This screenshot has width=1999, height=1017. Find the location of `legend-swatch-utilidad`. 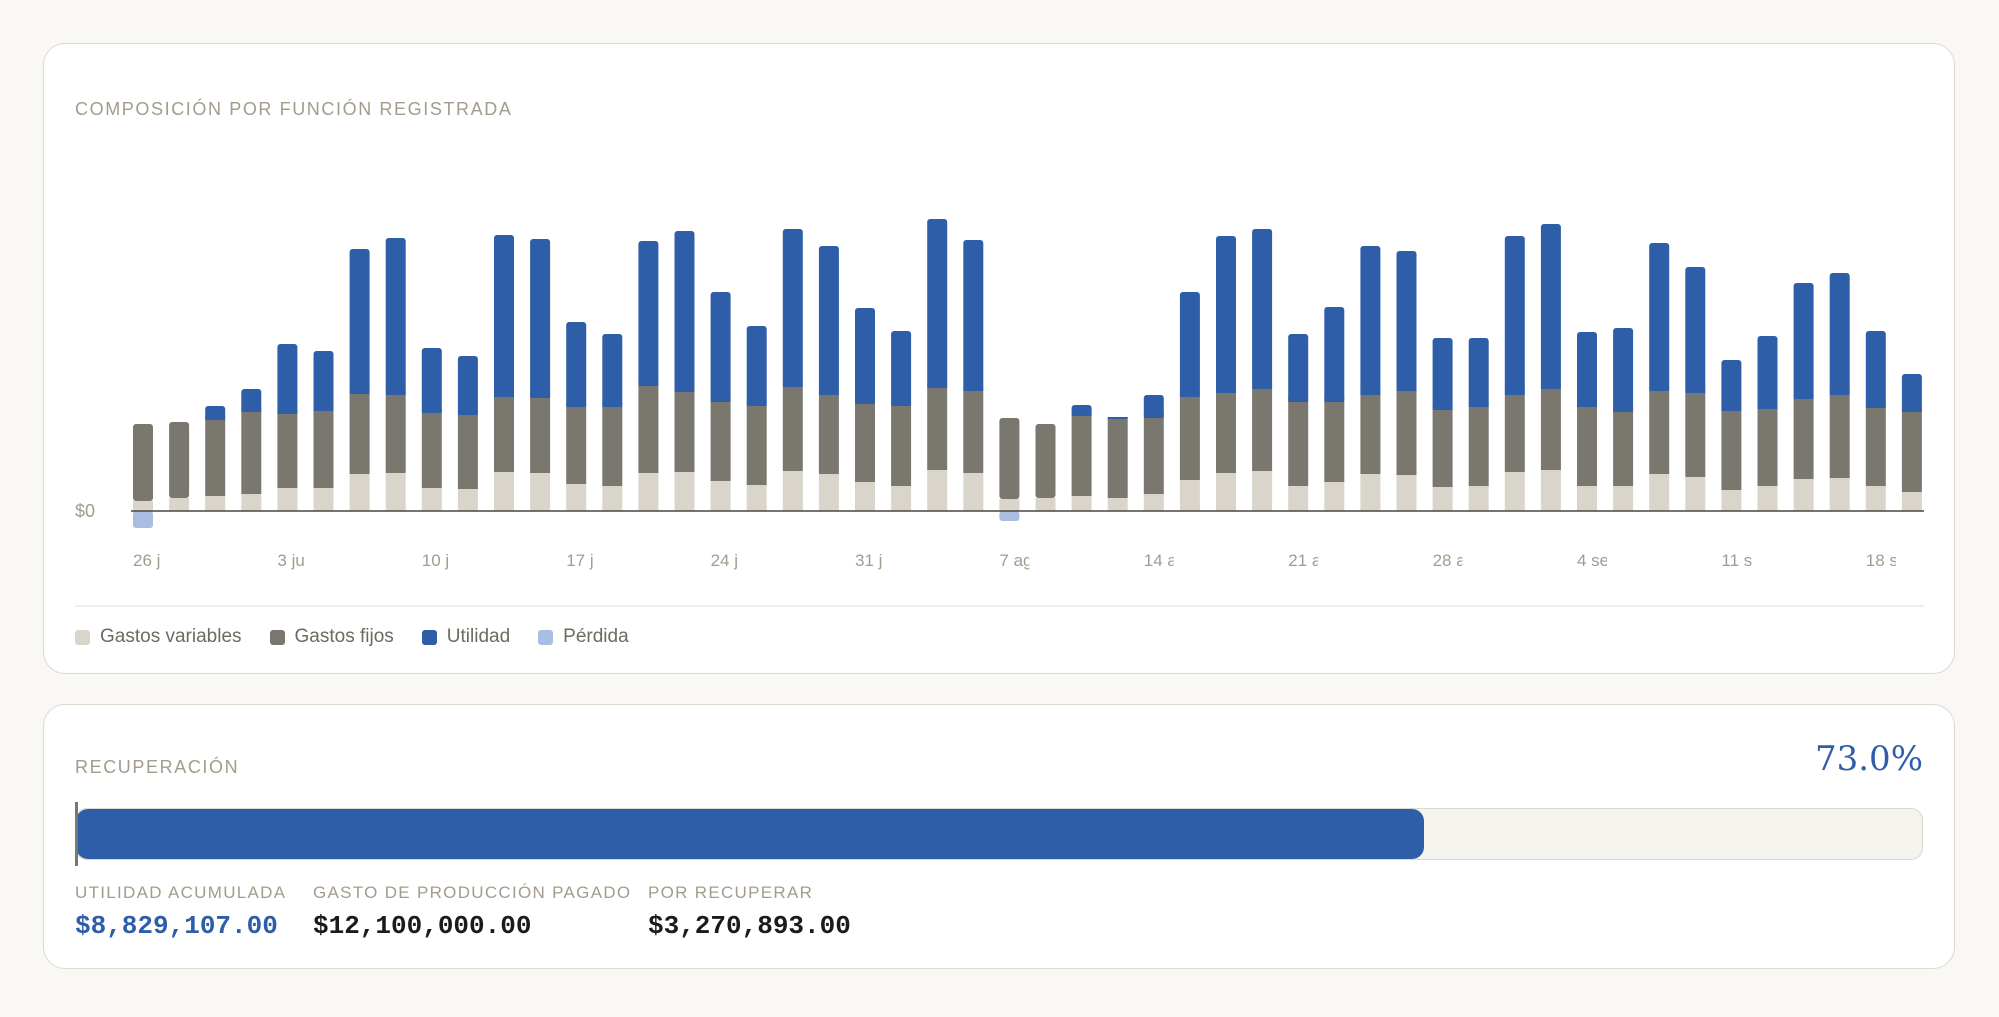

legend-swatch-utilidad is located at coordinates (429, 637).